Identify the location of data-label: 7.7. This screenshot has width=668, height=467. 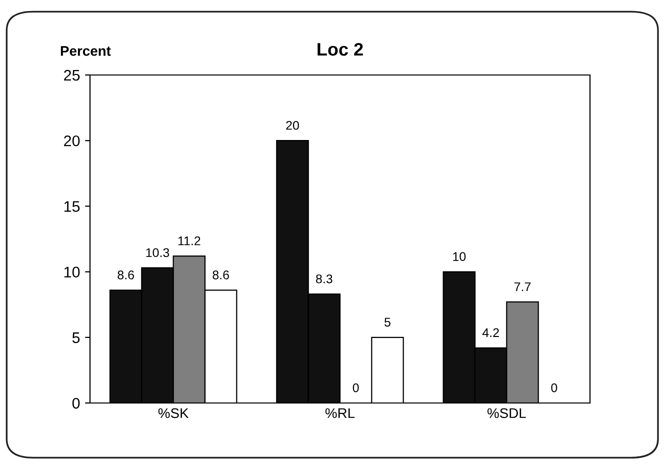
(522, 287).